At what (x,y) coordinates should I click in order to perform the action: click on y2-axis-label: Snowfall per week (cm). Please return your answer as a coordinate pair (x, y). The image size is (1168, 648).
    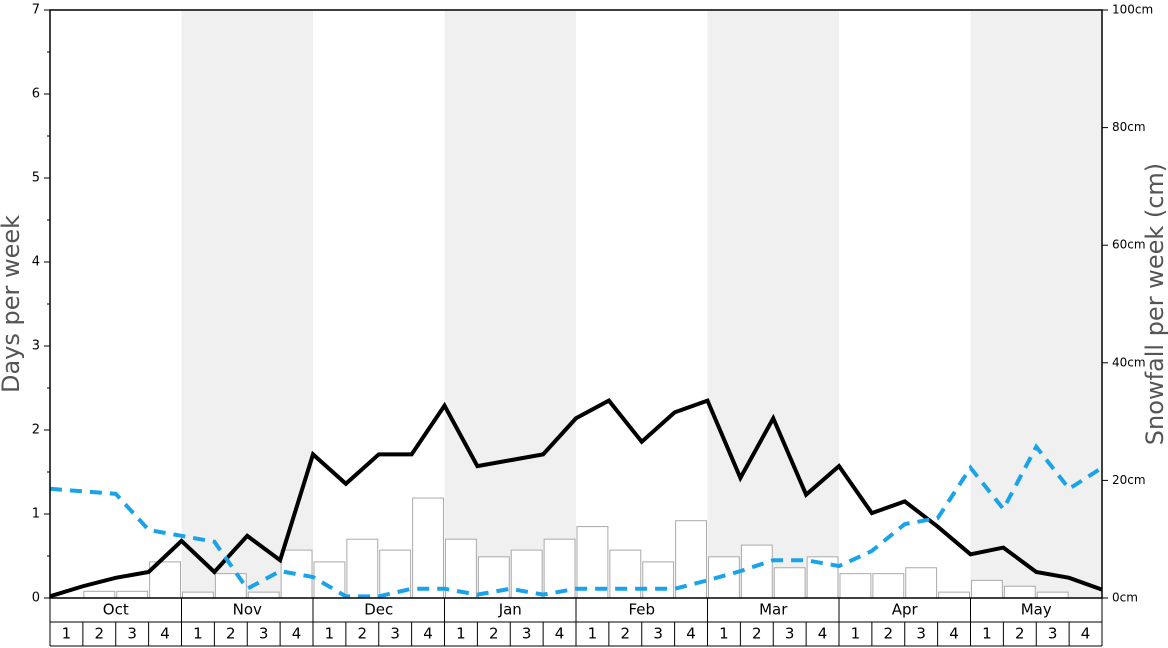
    Looking at the image, I should click on (1154, 304).